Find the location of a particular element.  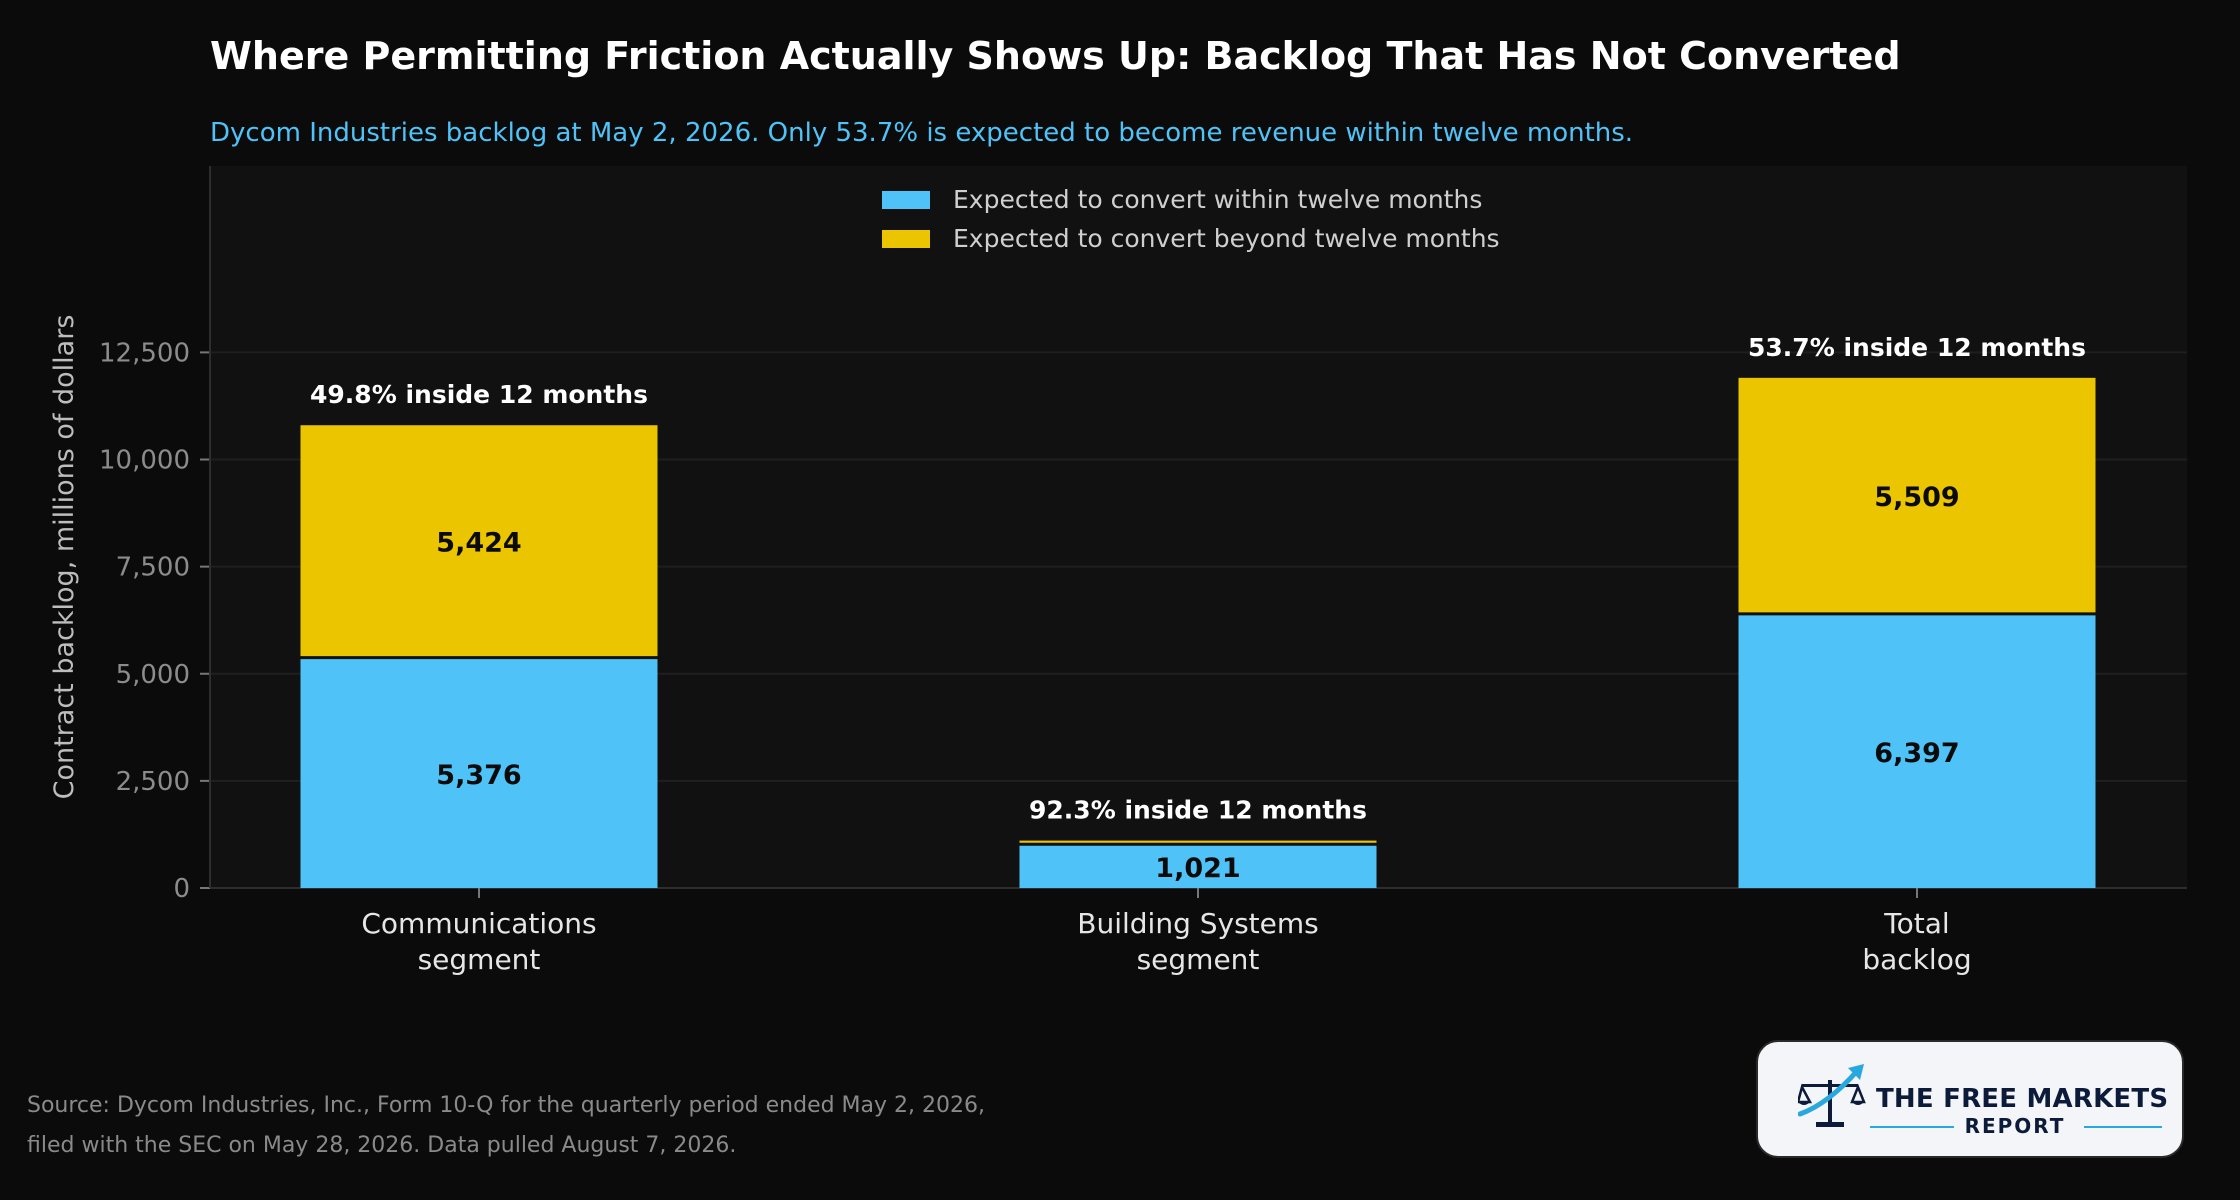

data-label-within: 6,397 is located at coordinates (1916, 753).